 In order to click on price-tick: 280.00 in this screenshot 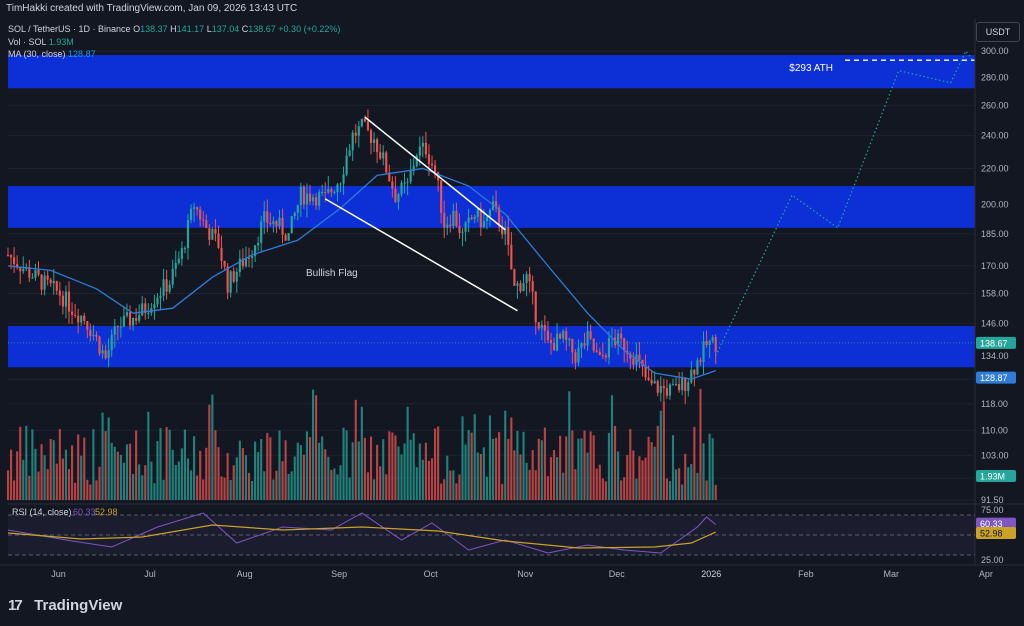, I will do `click(995, 77)`.